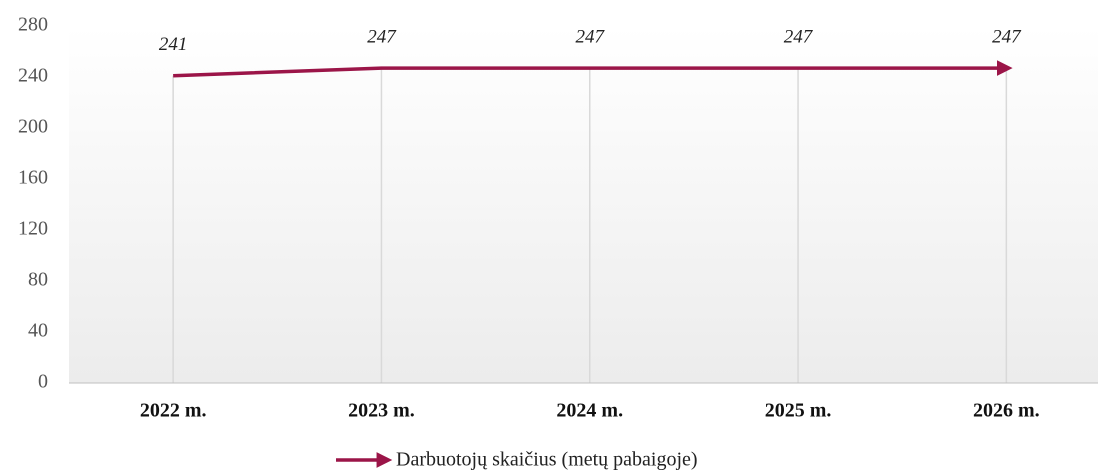 The image size is (1098, 471). Describe the element at coordinates (38, 280) in the screenshot. I see `y-tick-label: 80` at that location.